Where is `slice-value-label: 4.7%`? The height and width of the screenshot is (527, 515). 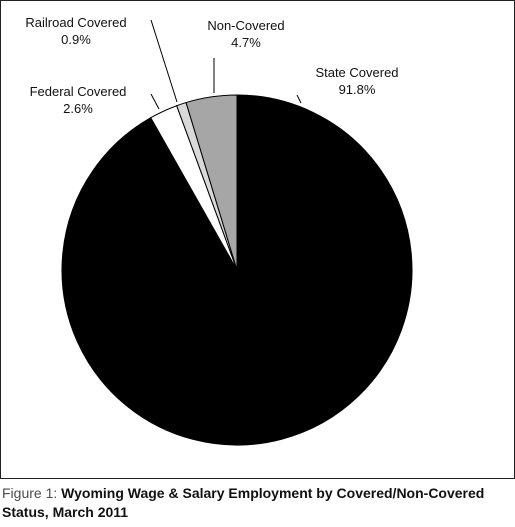 slice-value-label: 4.7% is located at coordinates (246, 42).